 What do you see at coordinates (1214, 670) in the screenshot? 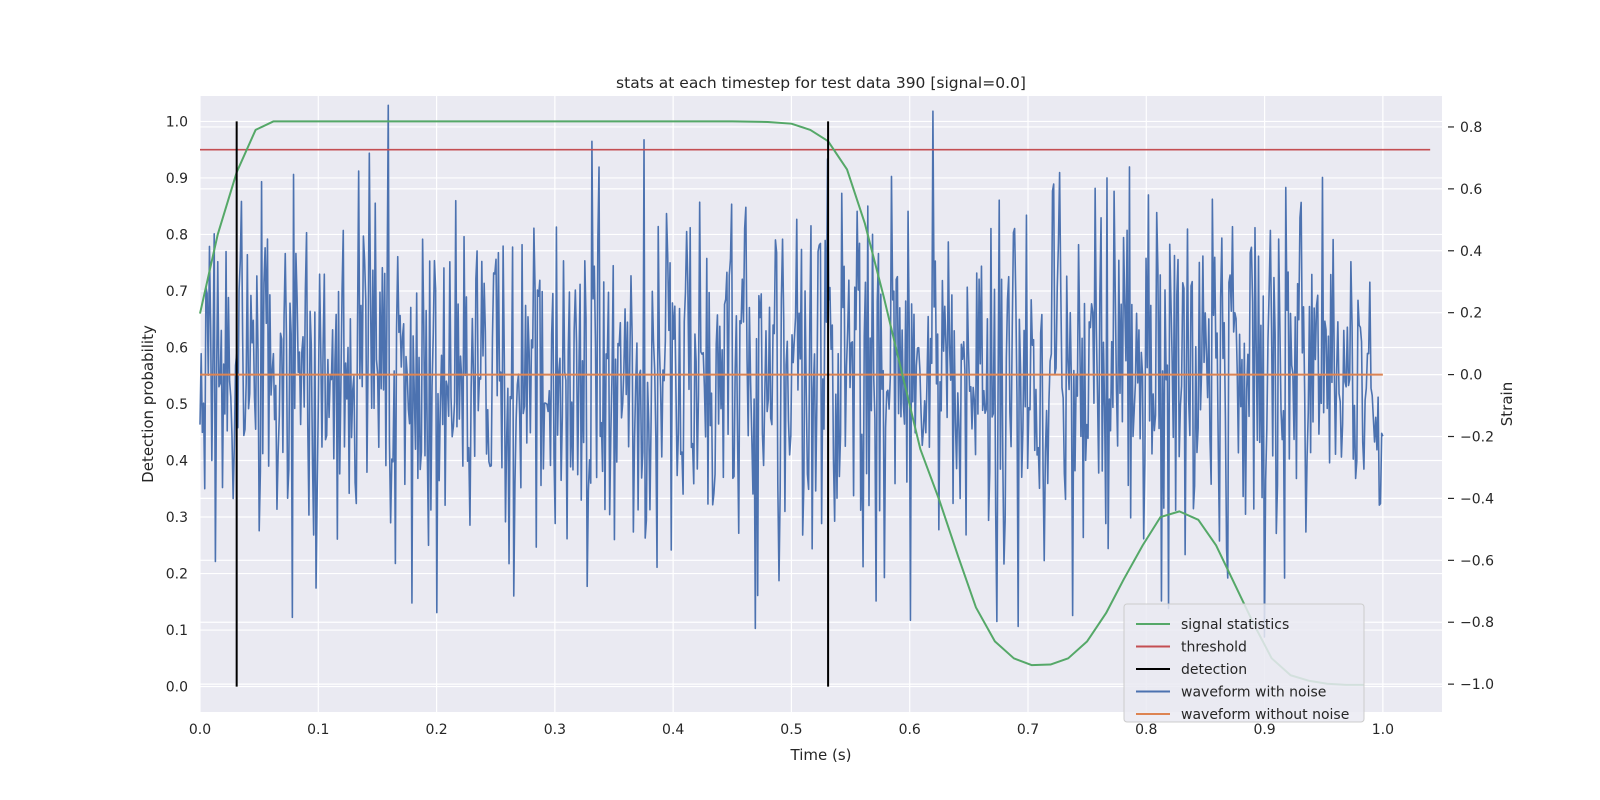
I see `legend-label: detection` at bounding box center [1214, 670].